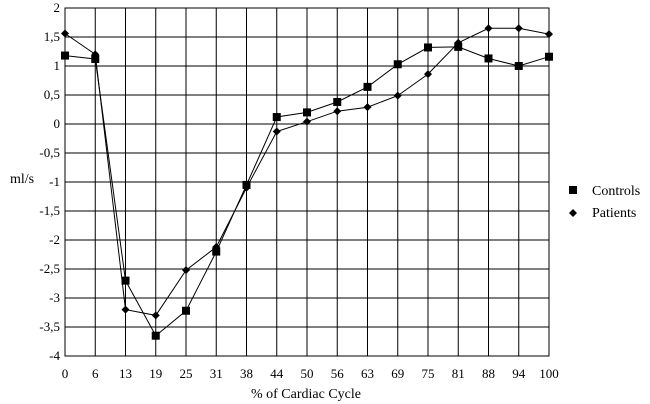 The width and height of the screenshot is (650, 404). What do you see at coordinates (54, 239) in the screenshot?
I see `y-tick-label: -2` at bounding box center [54, 239].